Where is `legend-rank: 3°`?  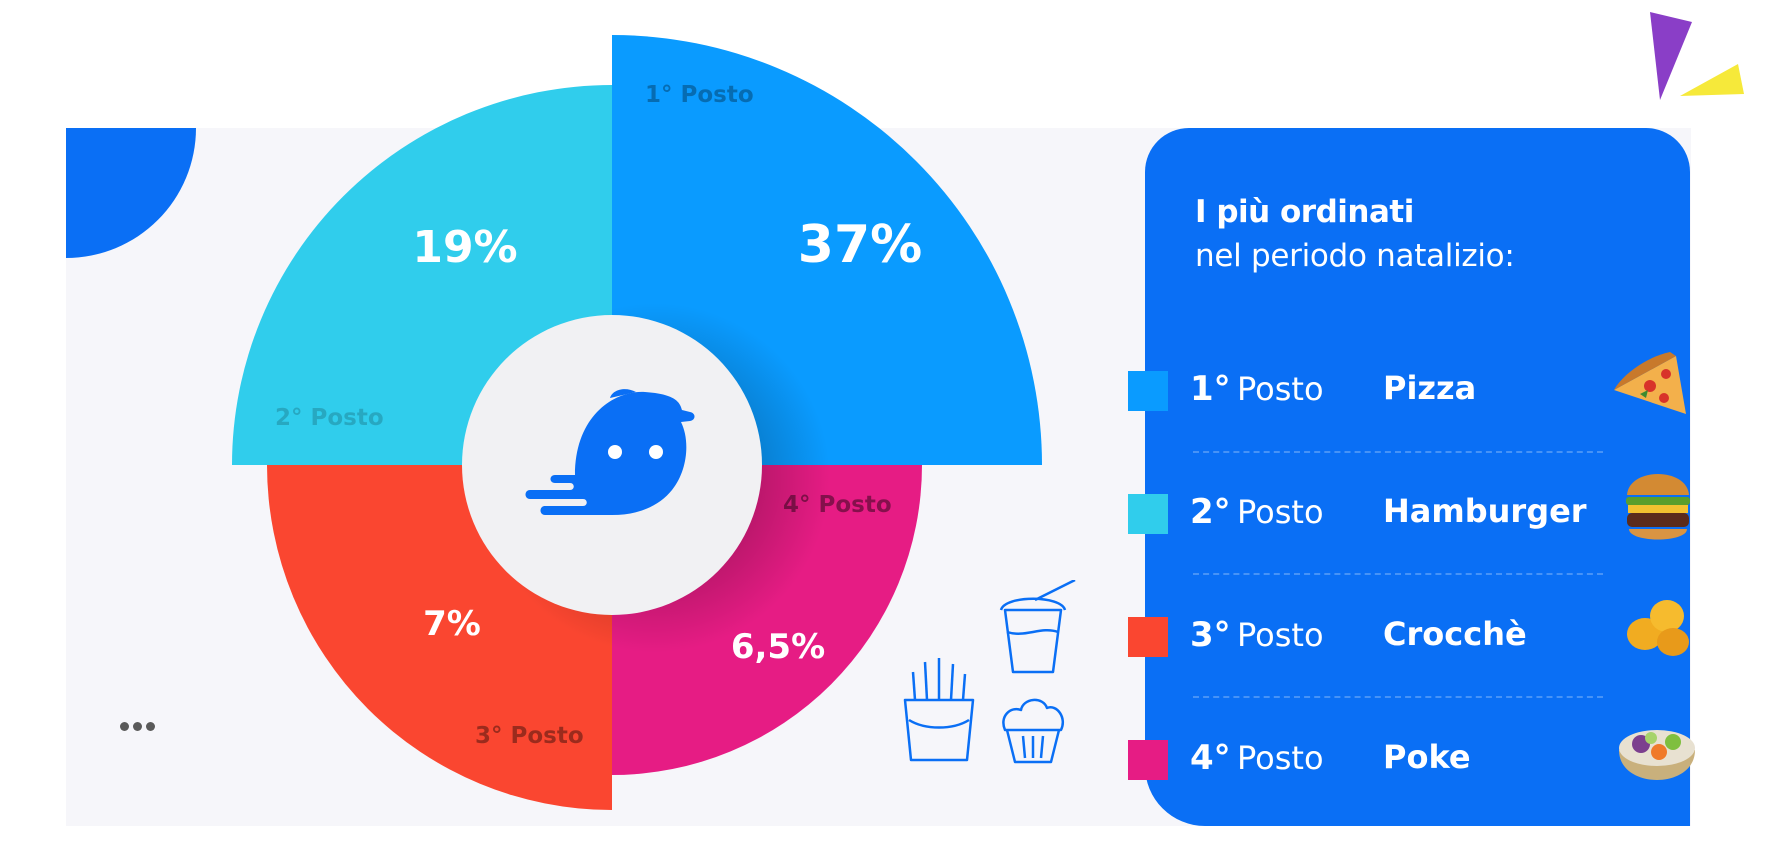
legend-rank: 3° is located at coordinates (1210, 635).